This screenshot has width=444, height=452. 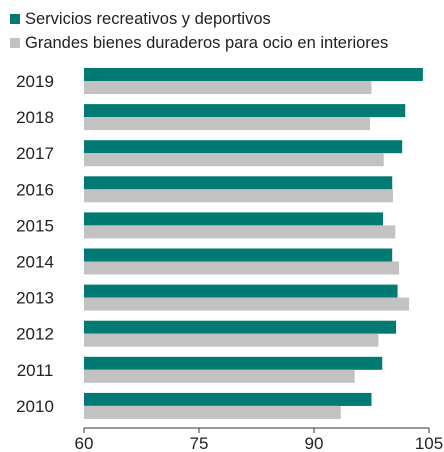 What do you see at coordinates (314, 443) in the screenshot?
I see `x-tick-label-90: 90` at bounding box center [314, 443].